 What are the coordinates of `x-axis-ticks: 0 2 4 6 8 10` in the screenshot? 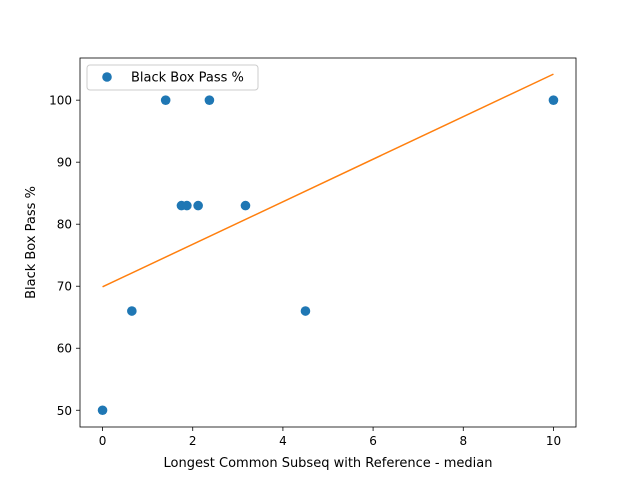 It's located at (330, 437).